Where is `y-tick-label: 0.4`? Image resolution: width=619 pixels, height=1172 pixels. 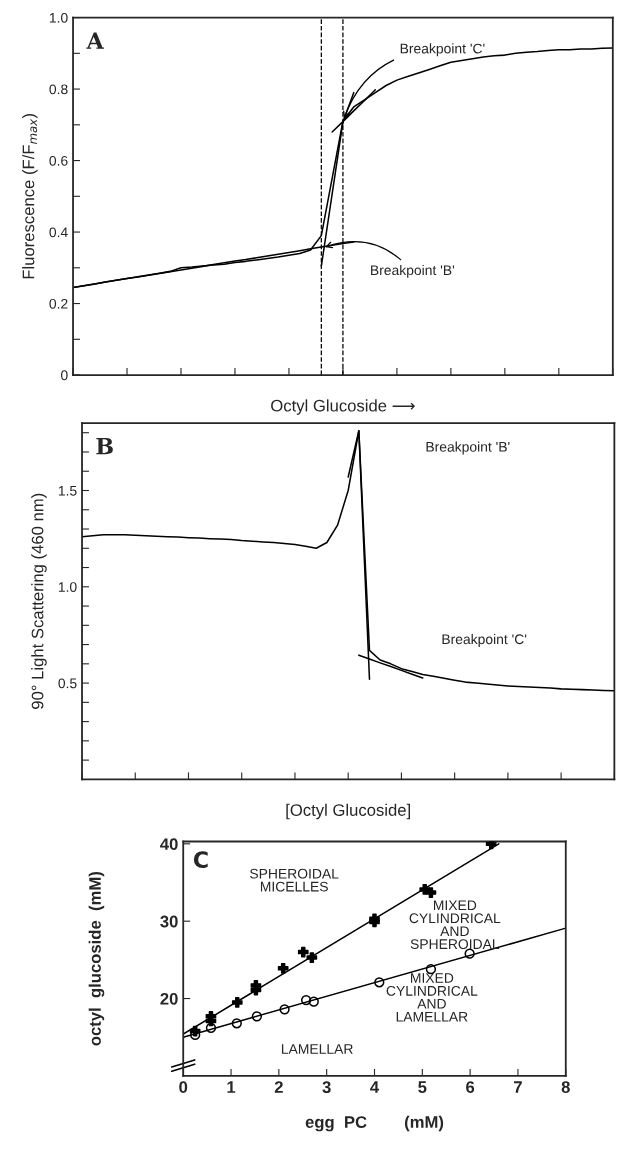
y-tick-label: 0.4 is located at coordinates (58, 232).